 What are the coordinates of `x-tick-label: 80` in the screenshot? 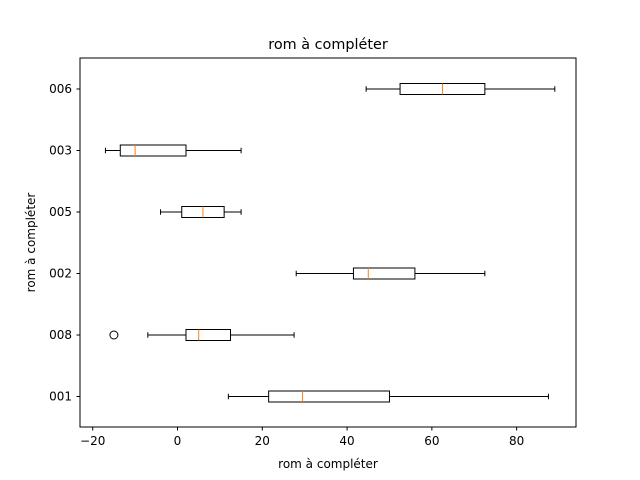 It's located at (516, 441).